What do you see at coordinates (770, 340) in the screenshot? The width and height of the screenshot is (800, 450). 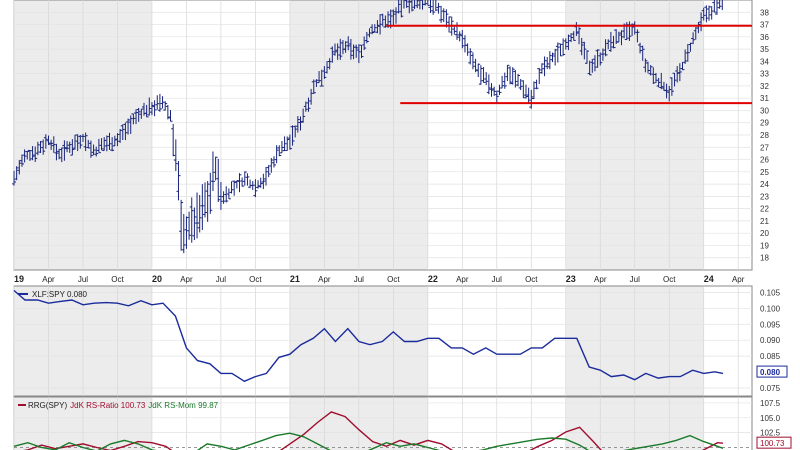 I see `ratio-y-tick-labels: 0.105 0.100 0.095 0.090 0.085 0.075` at bounding box center [770, 340].